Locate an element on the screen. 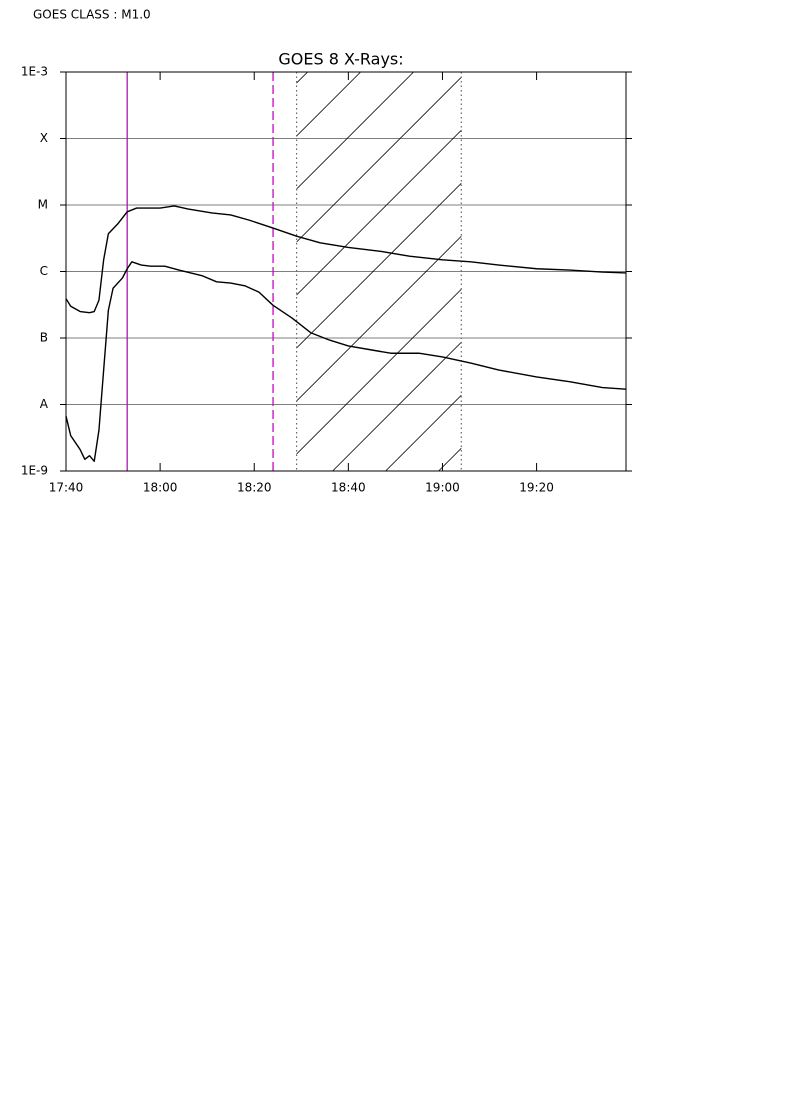  x-tick-label: 19:00 is located at coordinates (442, 488).